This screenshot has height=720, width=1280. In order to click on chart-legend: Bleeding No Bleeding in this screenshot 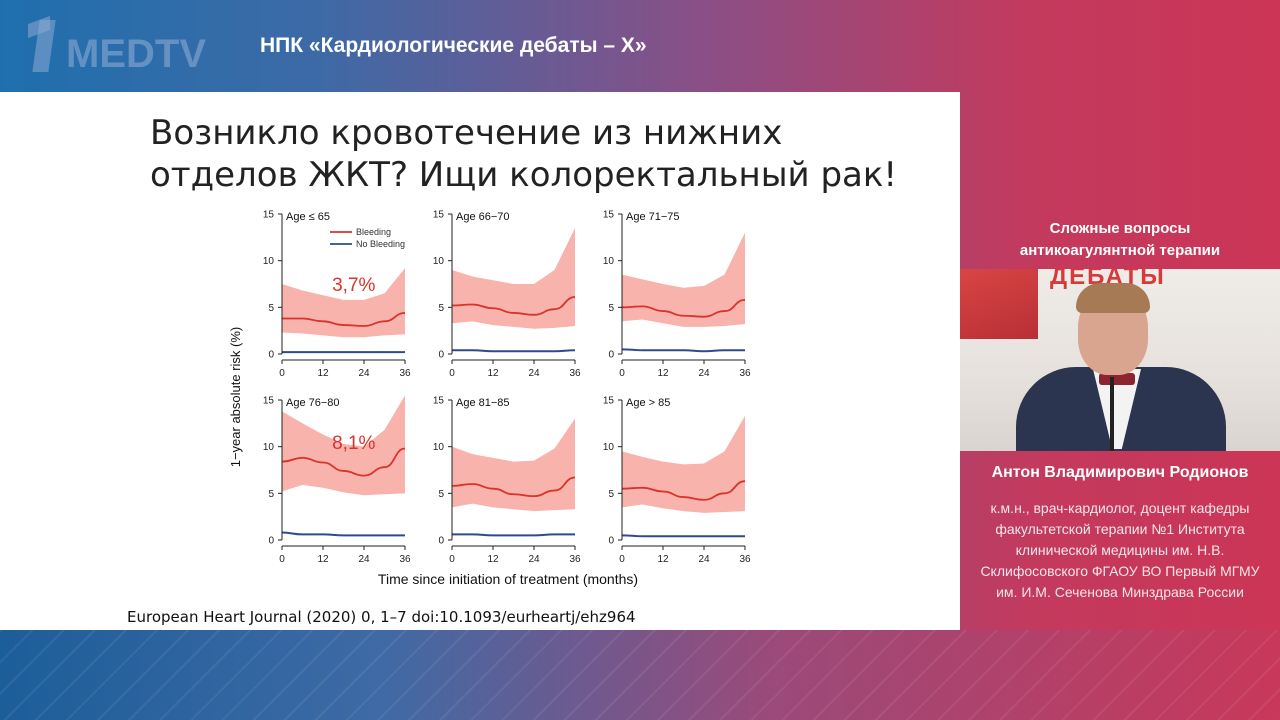, I will do `click(367, 238)`.